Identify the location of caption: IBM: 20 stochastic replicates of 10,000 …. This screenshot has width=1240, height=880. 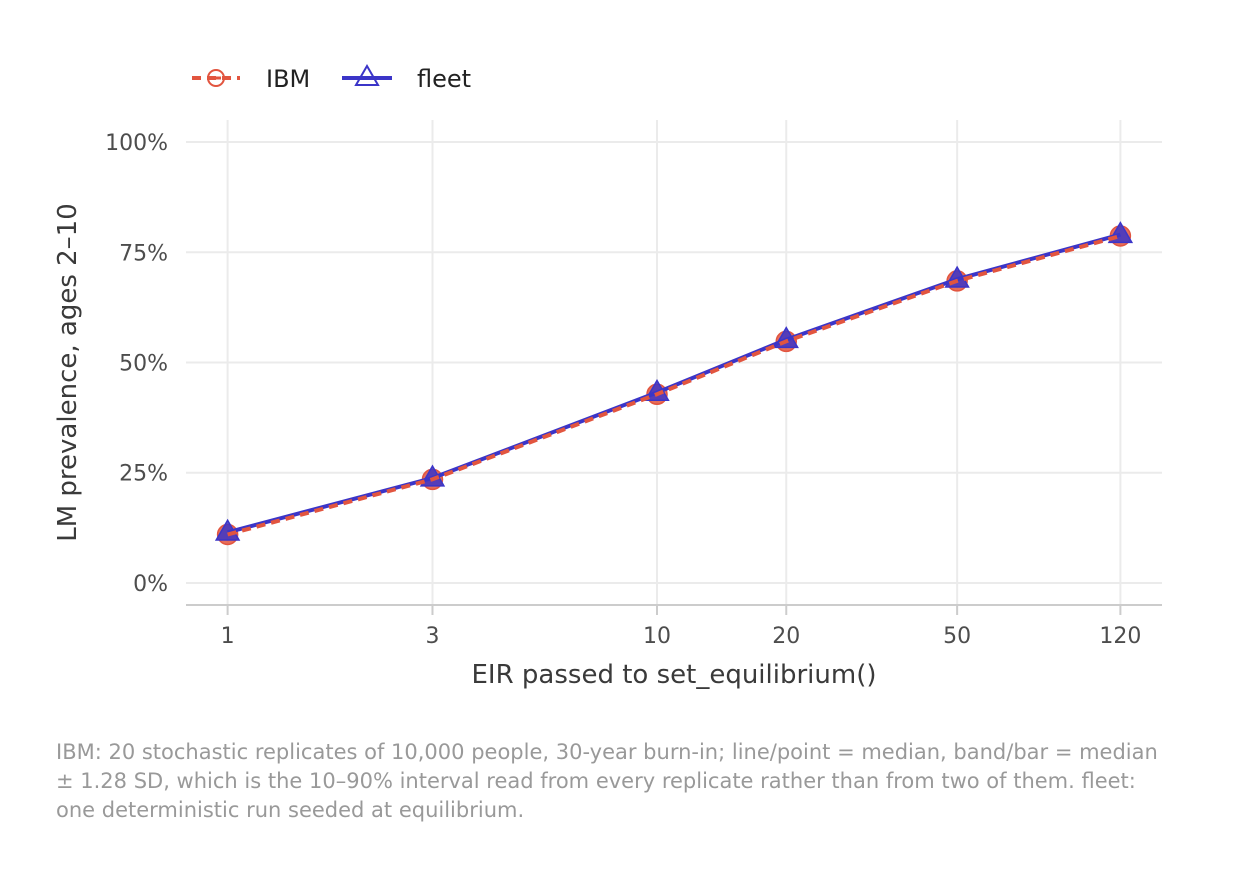
(607, 781).